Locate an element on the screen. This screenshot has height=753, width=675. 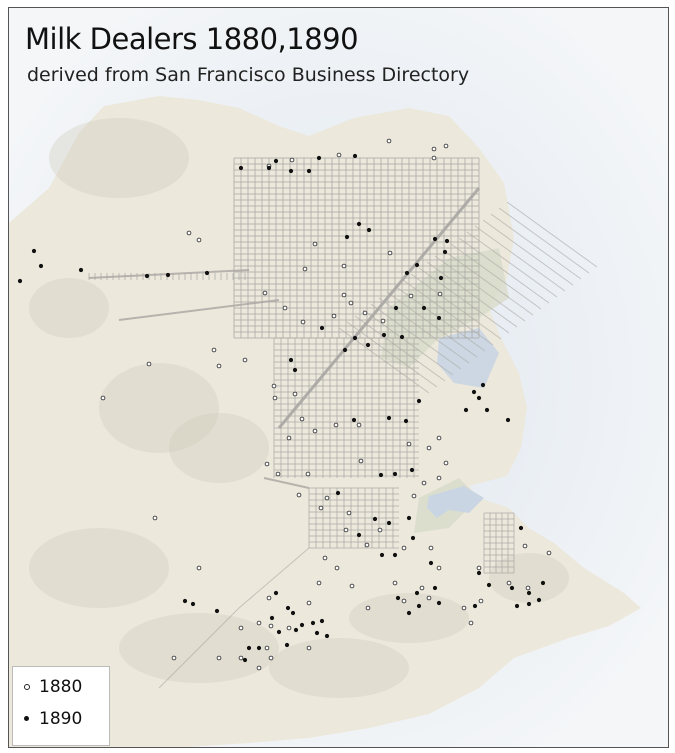
legend-label-1880: 1880 is located at coordinates (61, 687).